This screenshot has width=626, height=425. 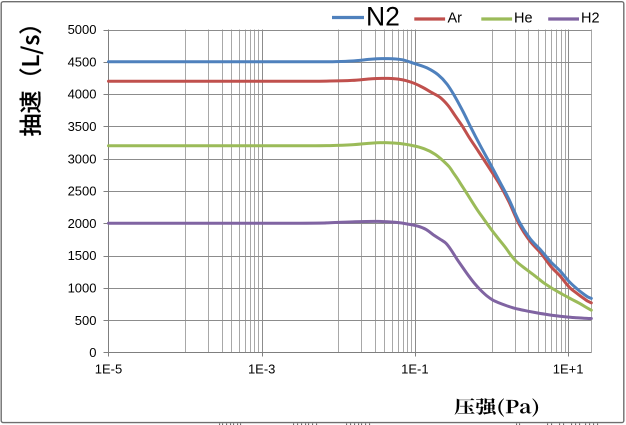 What do you see at coordinates (82, 255) in the screenshot?
I see `svg-text: 1500` at bounding box center [82, 255].